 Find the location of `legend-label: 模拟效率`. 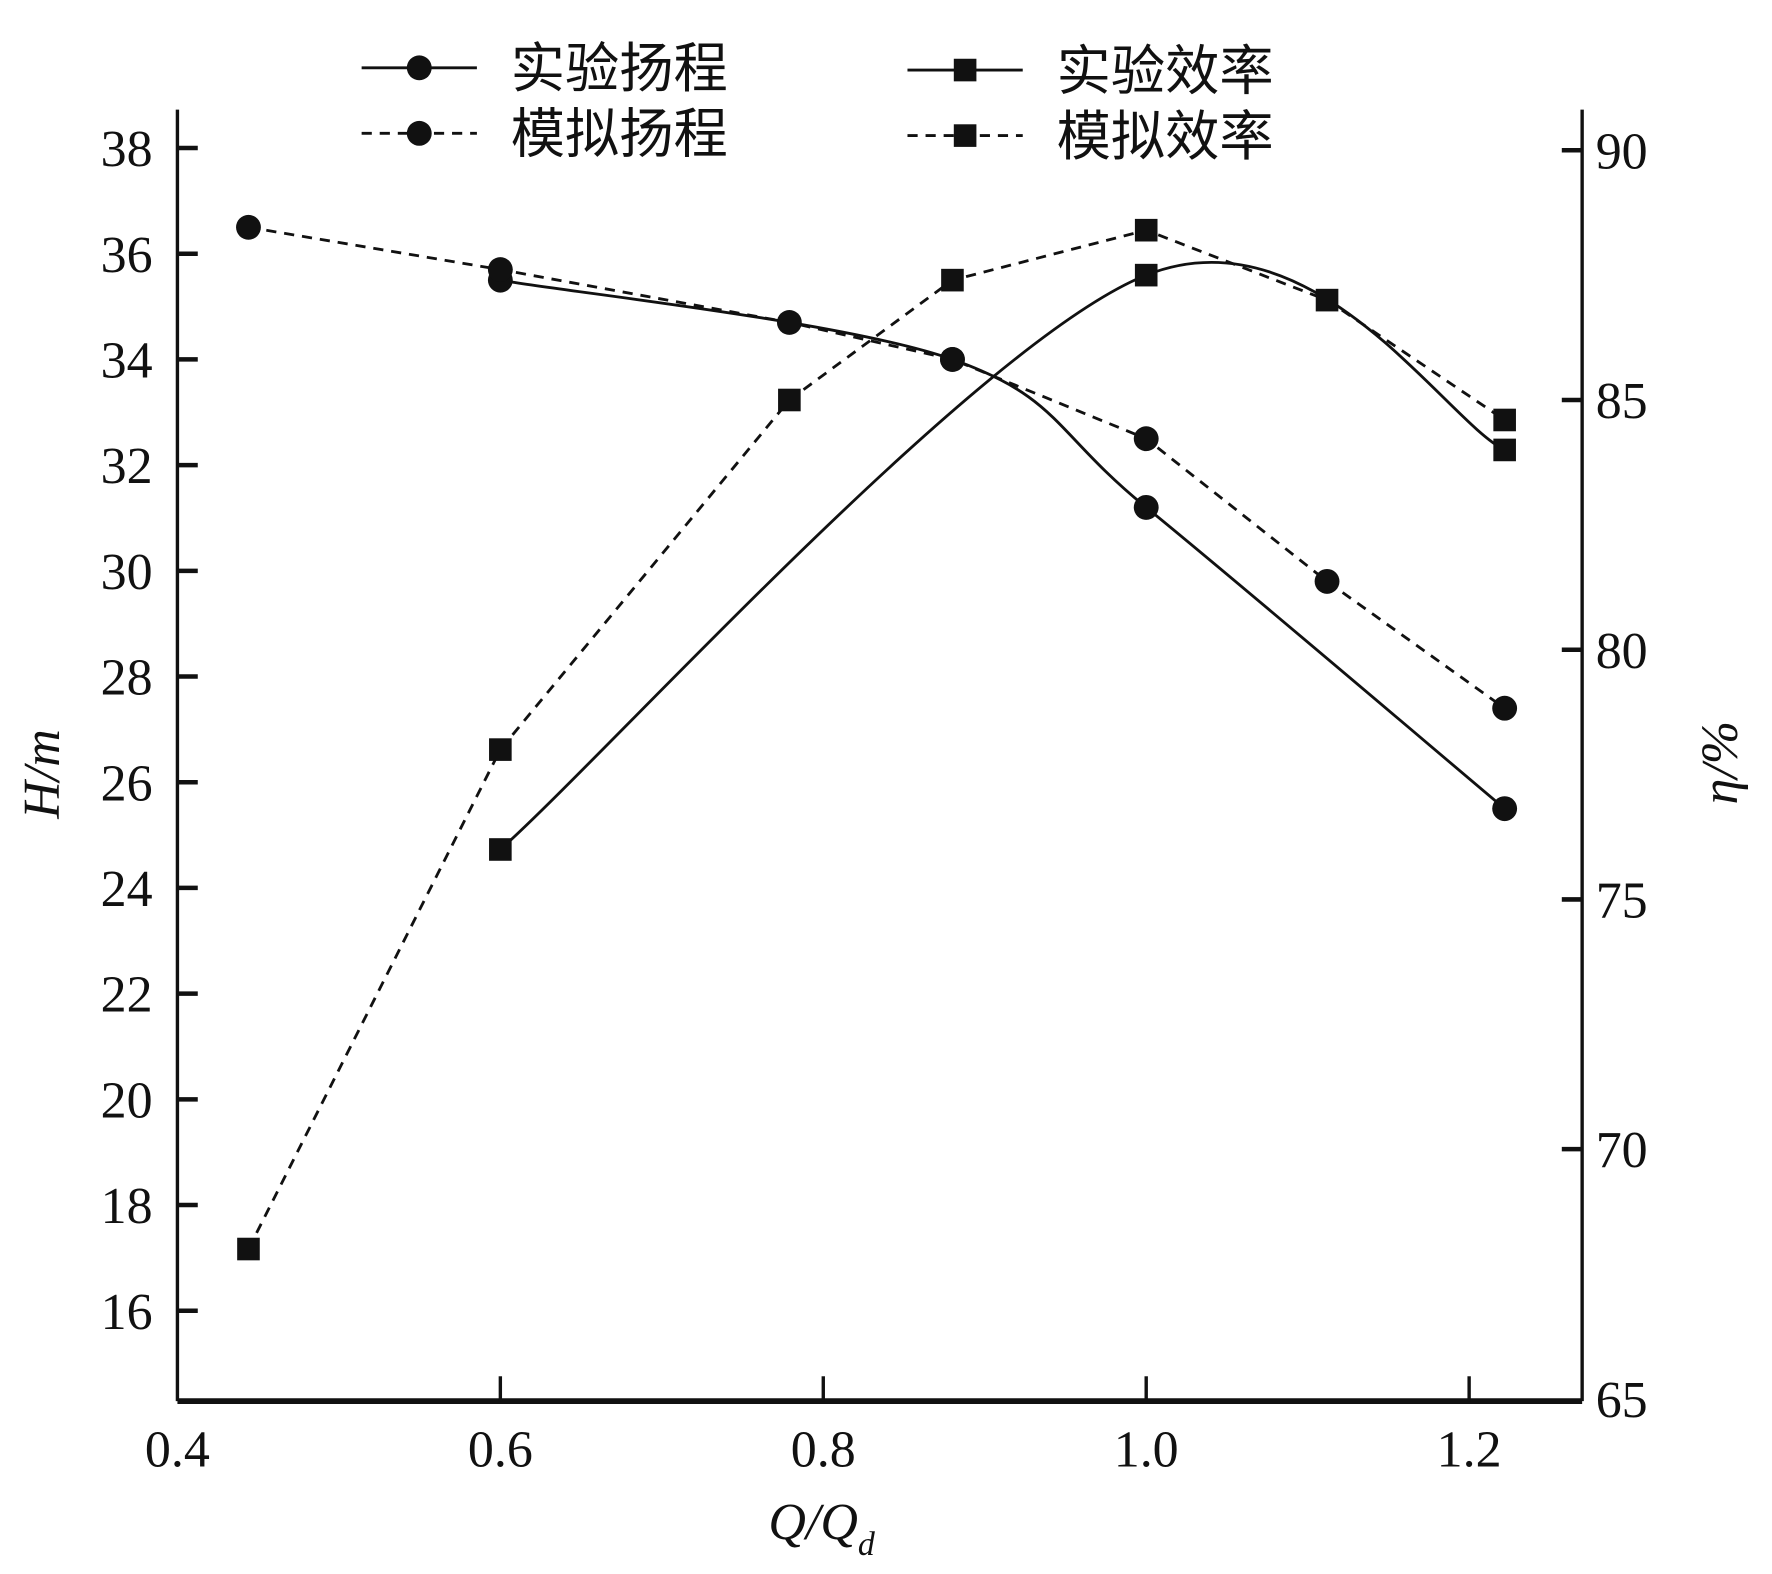

legend-label: 模拟效率 is located at coordinates (1165, 137).